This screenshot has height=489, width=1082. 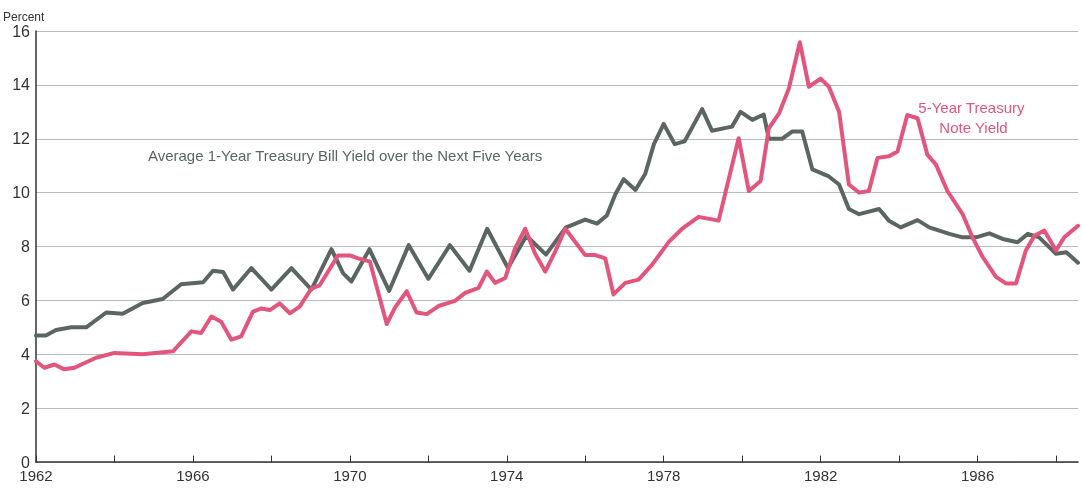 What do you see at coordinates (26, 408) in the screenshot?
I see `y-tick-label: 2` at bounding box center [26, 408].